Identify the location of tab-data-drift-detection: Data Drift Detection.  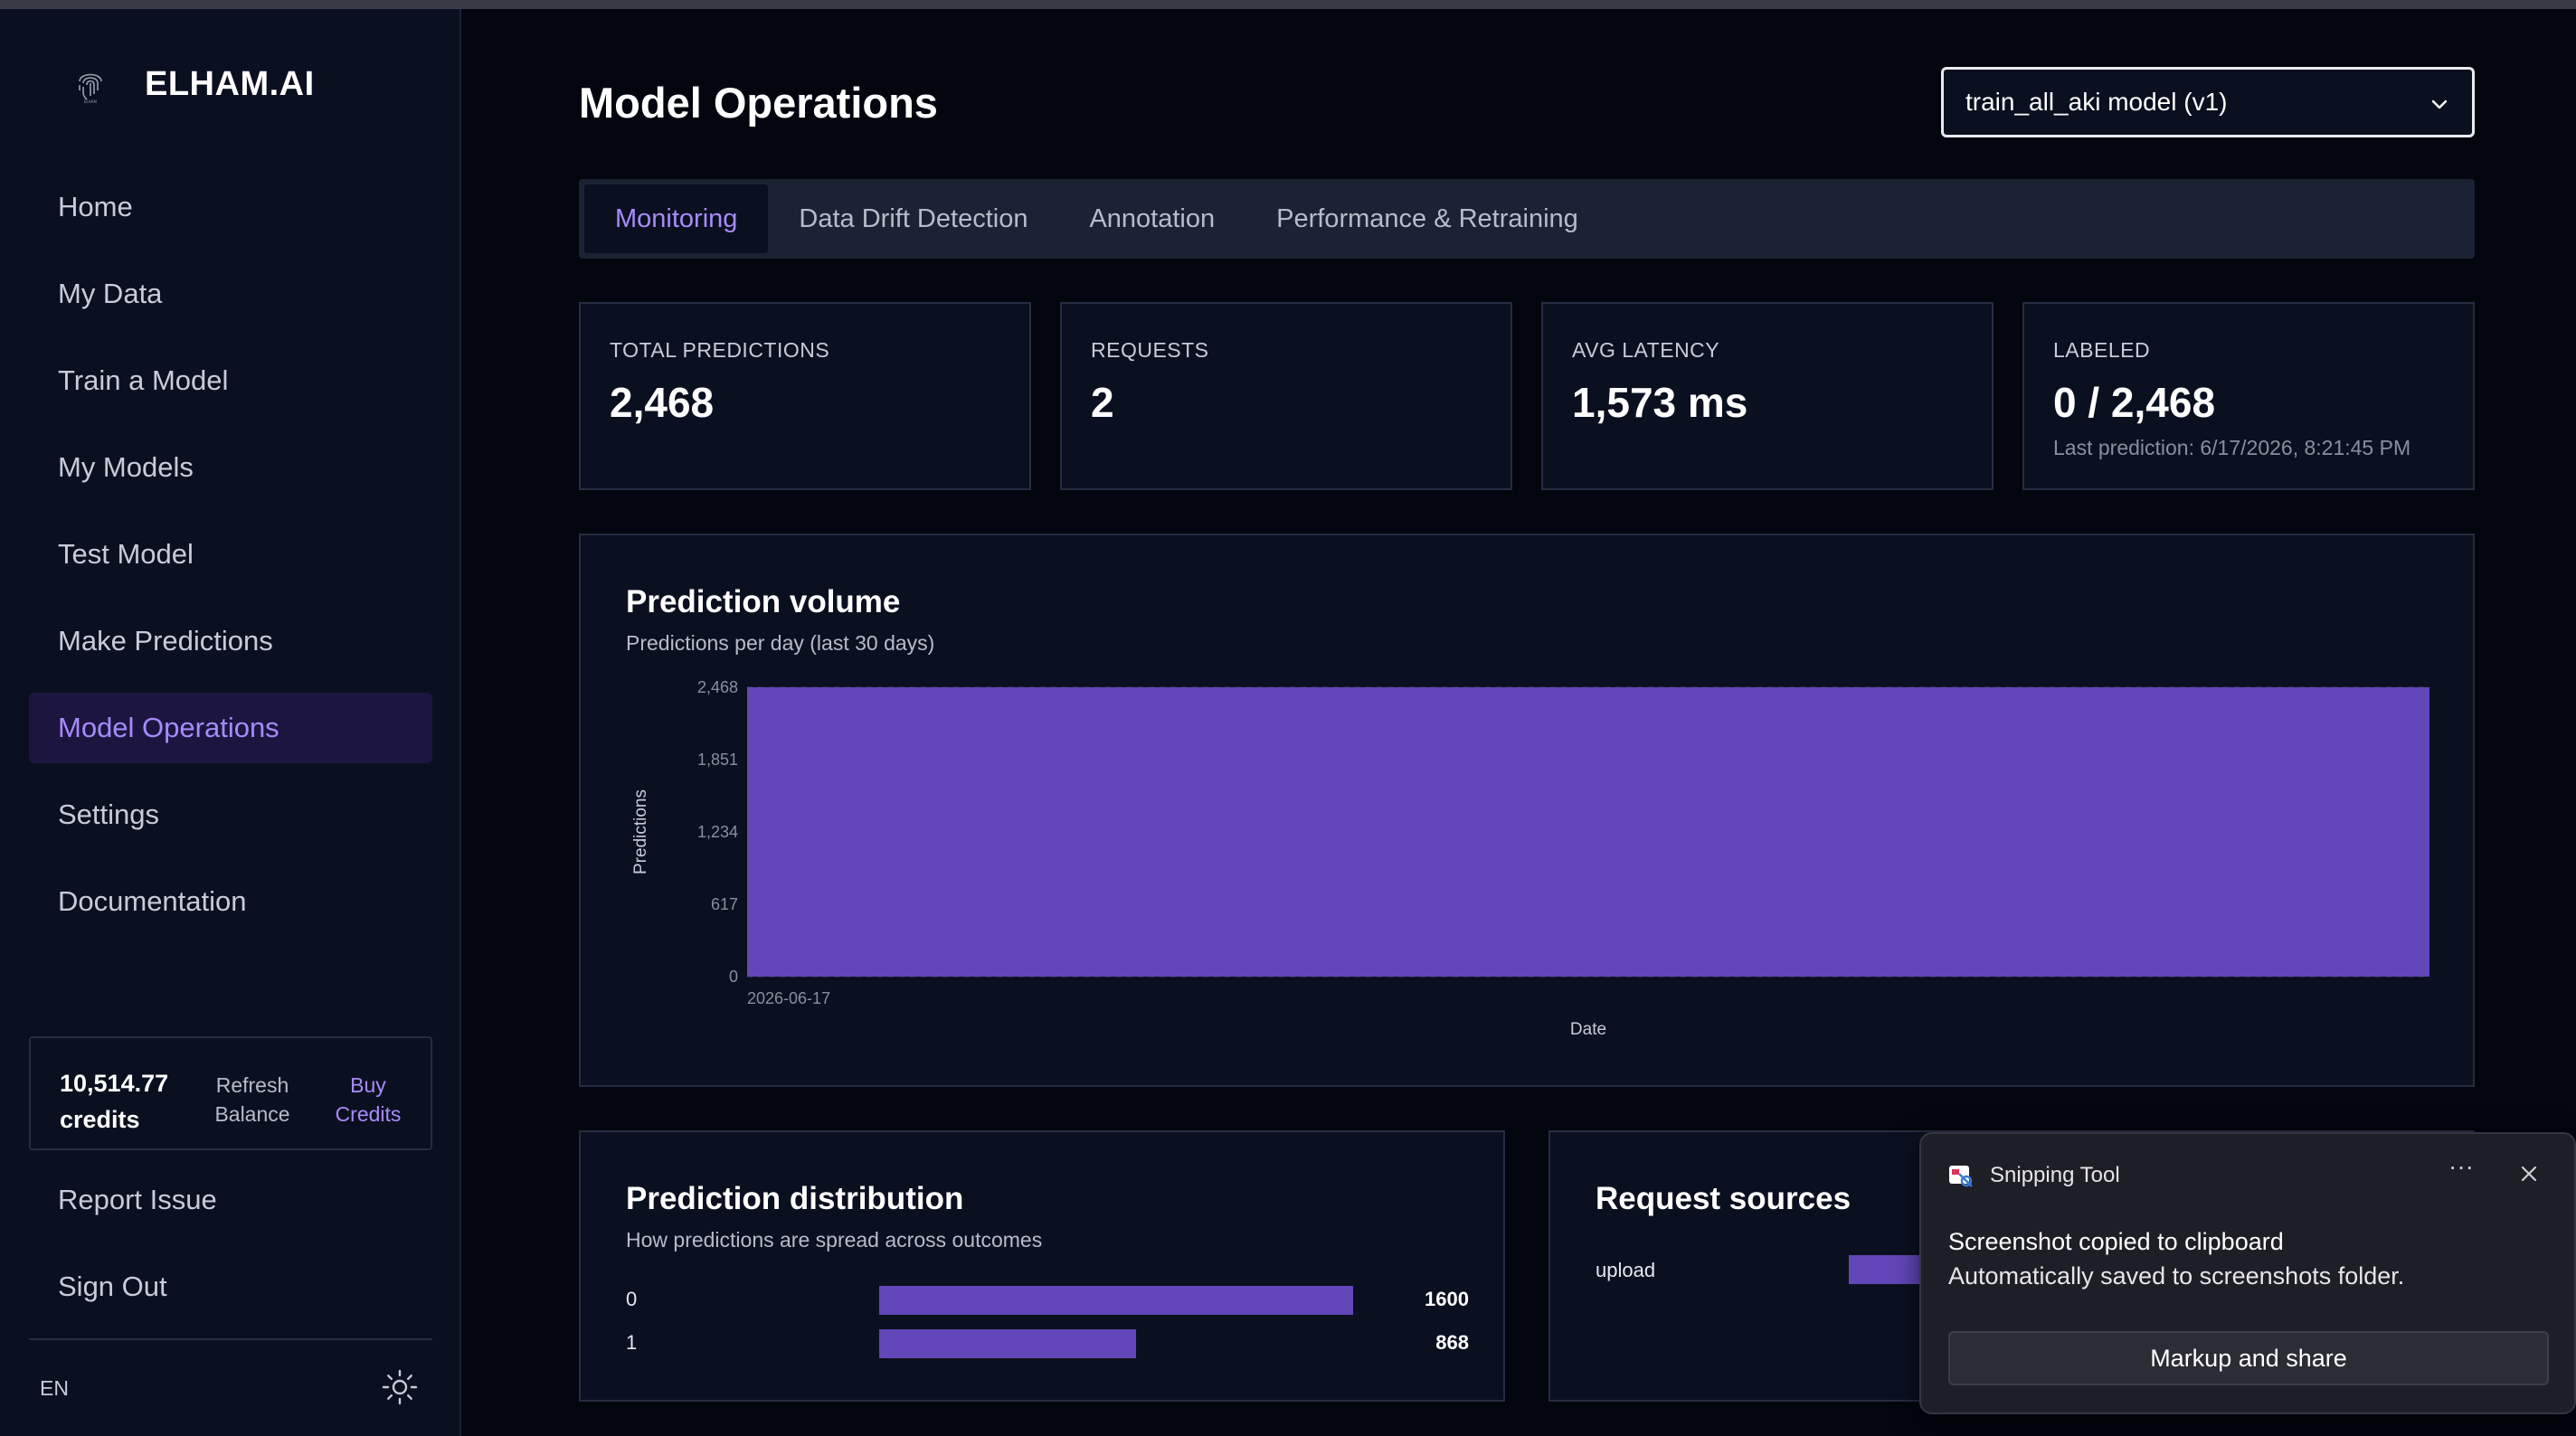
(913, 218).